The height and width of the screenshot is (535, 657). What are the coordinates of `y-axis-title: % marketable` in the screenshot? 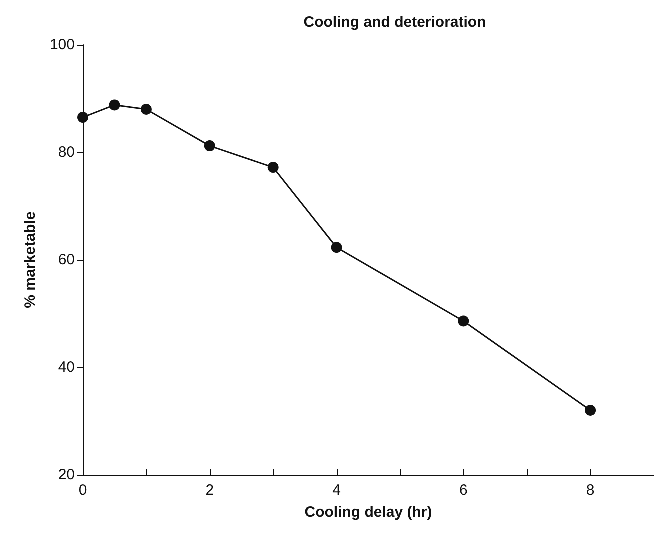 It's located at (30, 260).